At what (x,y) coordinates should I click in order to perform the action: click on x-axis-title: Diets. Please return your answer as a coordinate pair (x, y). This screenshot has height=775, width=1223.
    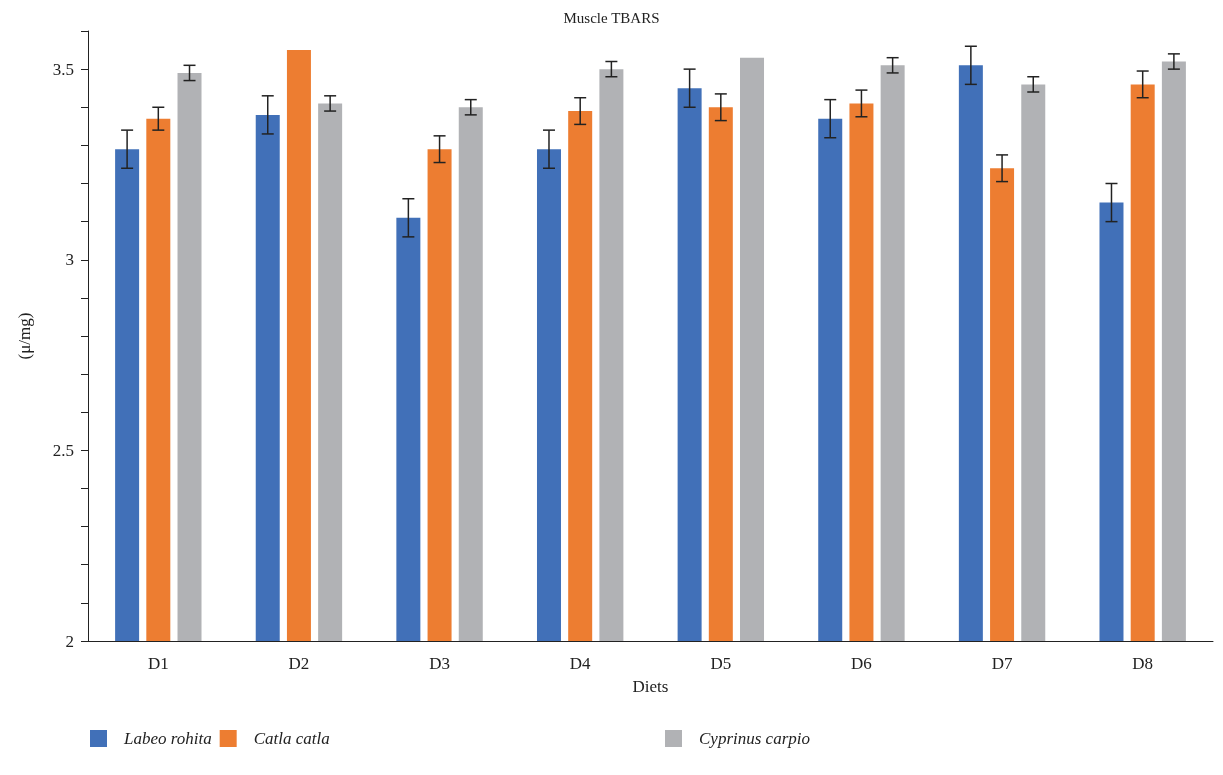
    Looking at the image, I should click on (650, 686).